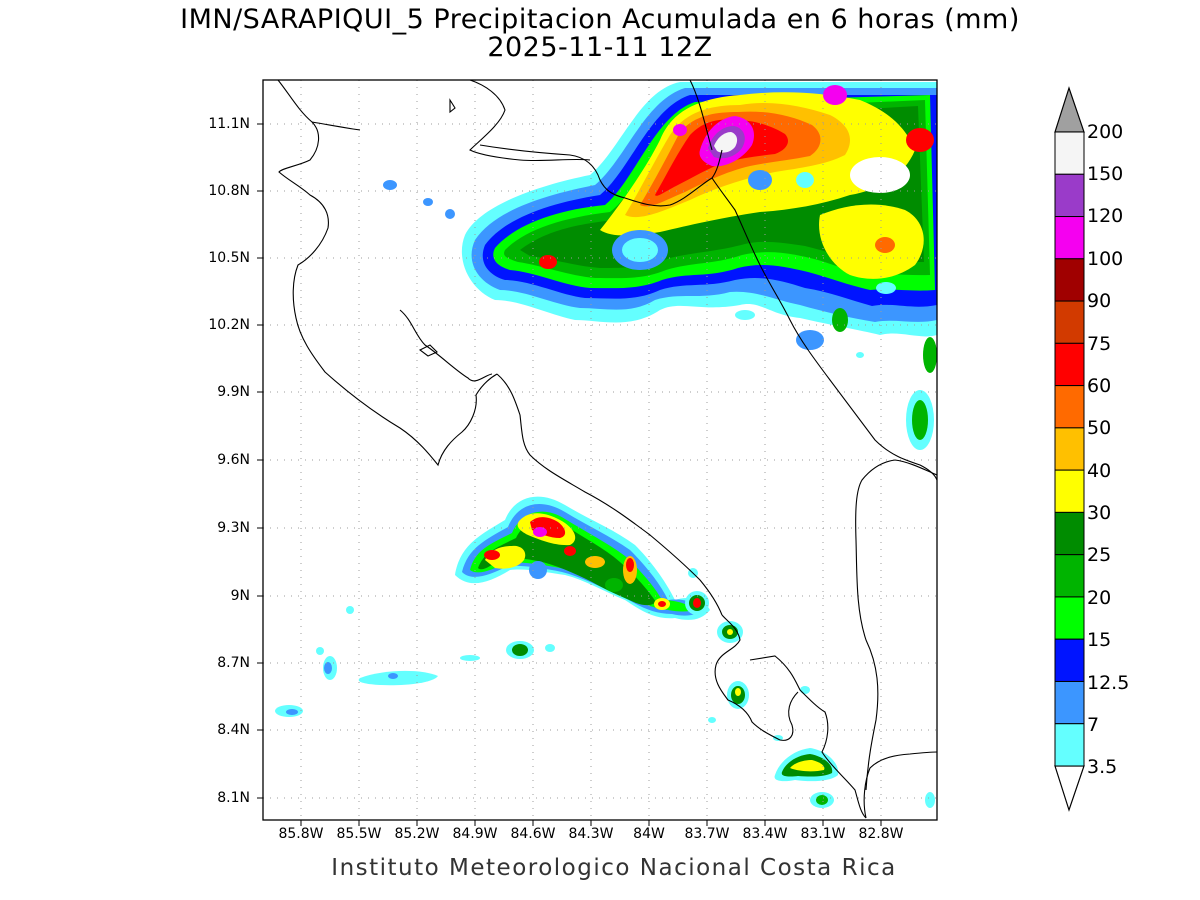  What do you see at coordinates (229, 325) in the screenshot?
I see `lat-label: 10.2N` at bounding box center [229, 325].